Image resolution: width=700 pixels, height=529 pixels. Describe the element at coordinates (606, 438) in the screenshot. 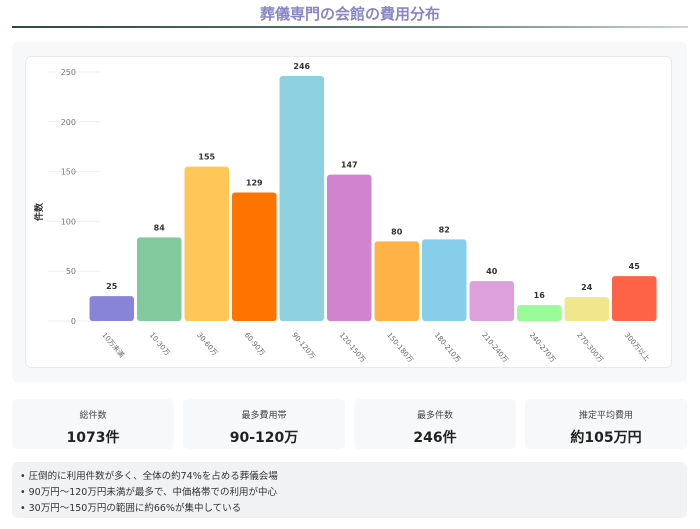

I see `stat-value: 約105万円` at that location.